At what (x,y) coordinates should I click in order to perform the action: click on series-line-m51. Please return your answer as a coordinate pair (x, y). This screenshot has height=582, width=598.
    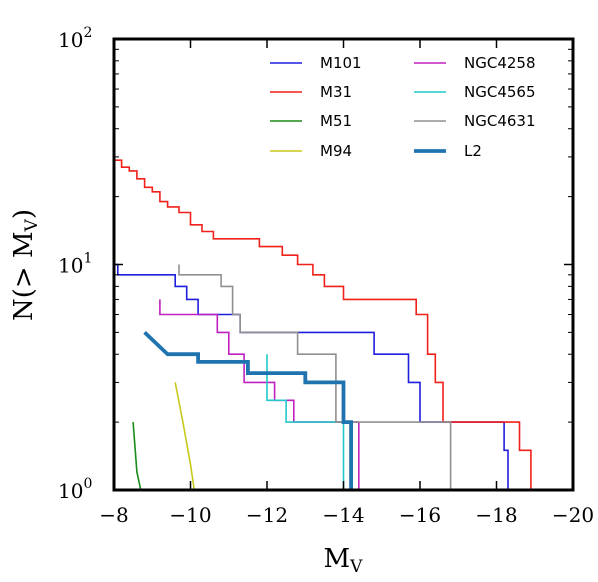
    Looking at the image, I should click on (137, 456).